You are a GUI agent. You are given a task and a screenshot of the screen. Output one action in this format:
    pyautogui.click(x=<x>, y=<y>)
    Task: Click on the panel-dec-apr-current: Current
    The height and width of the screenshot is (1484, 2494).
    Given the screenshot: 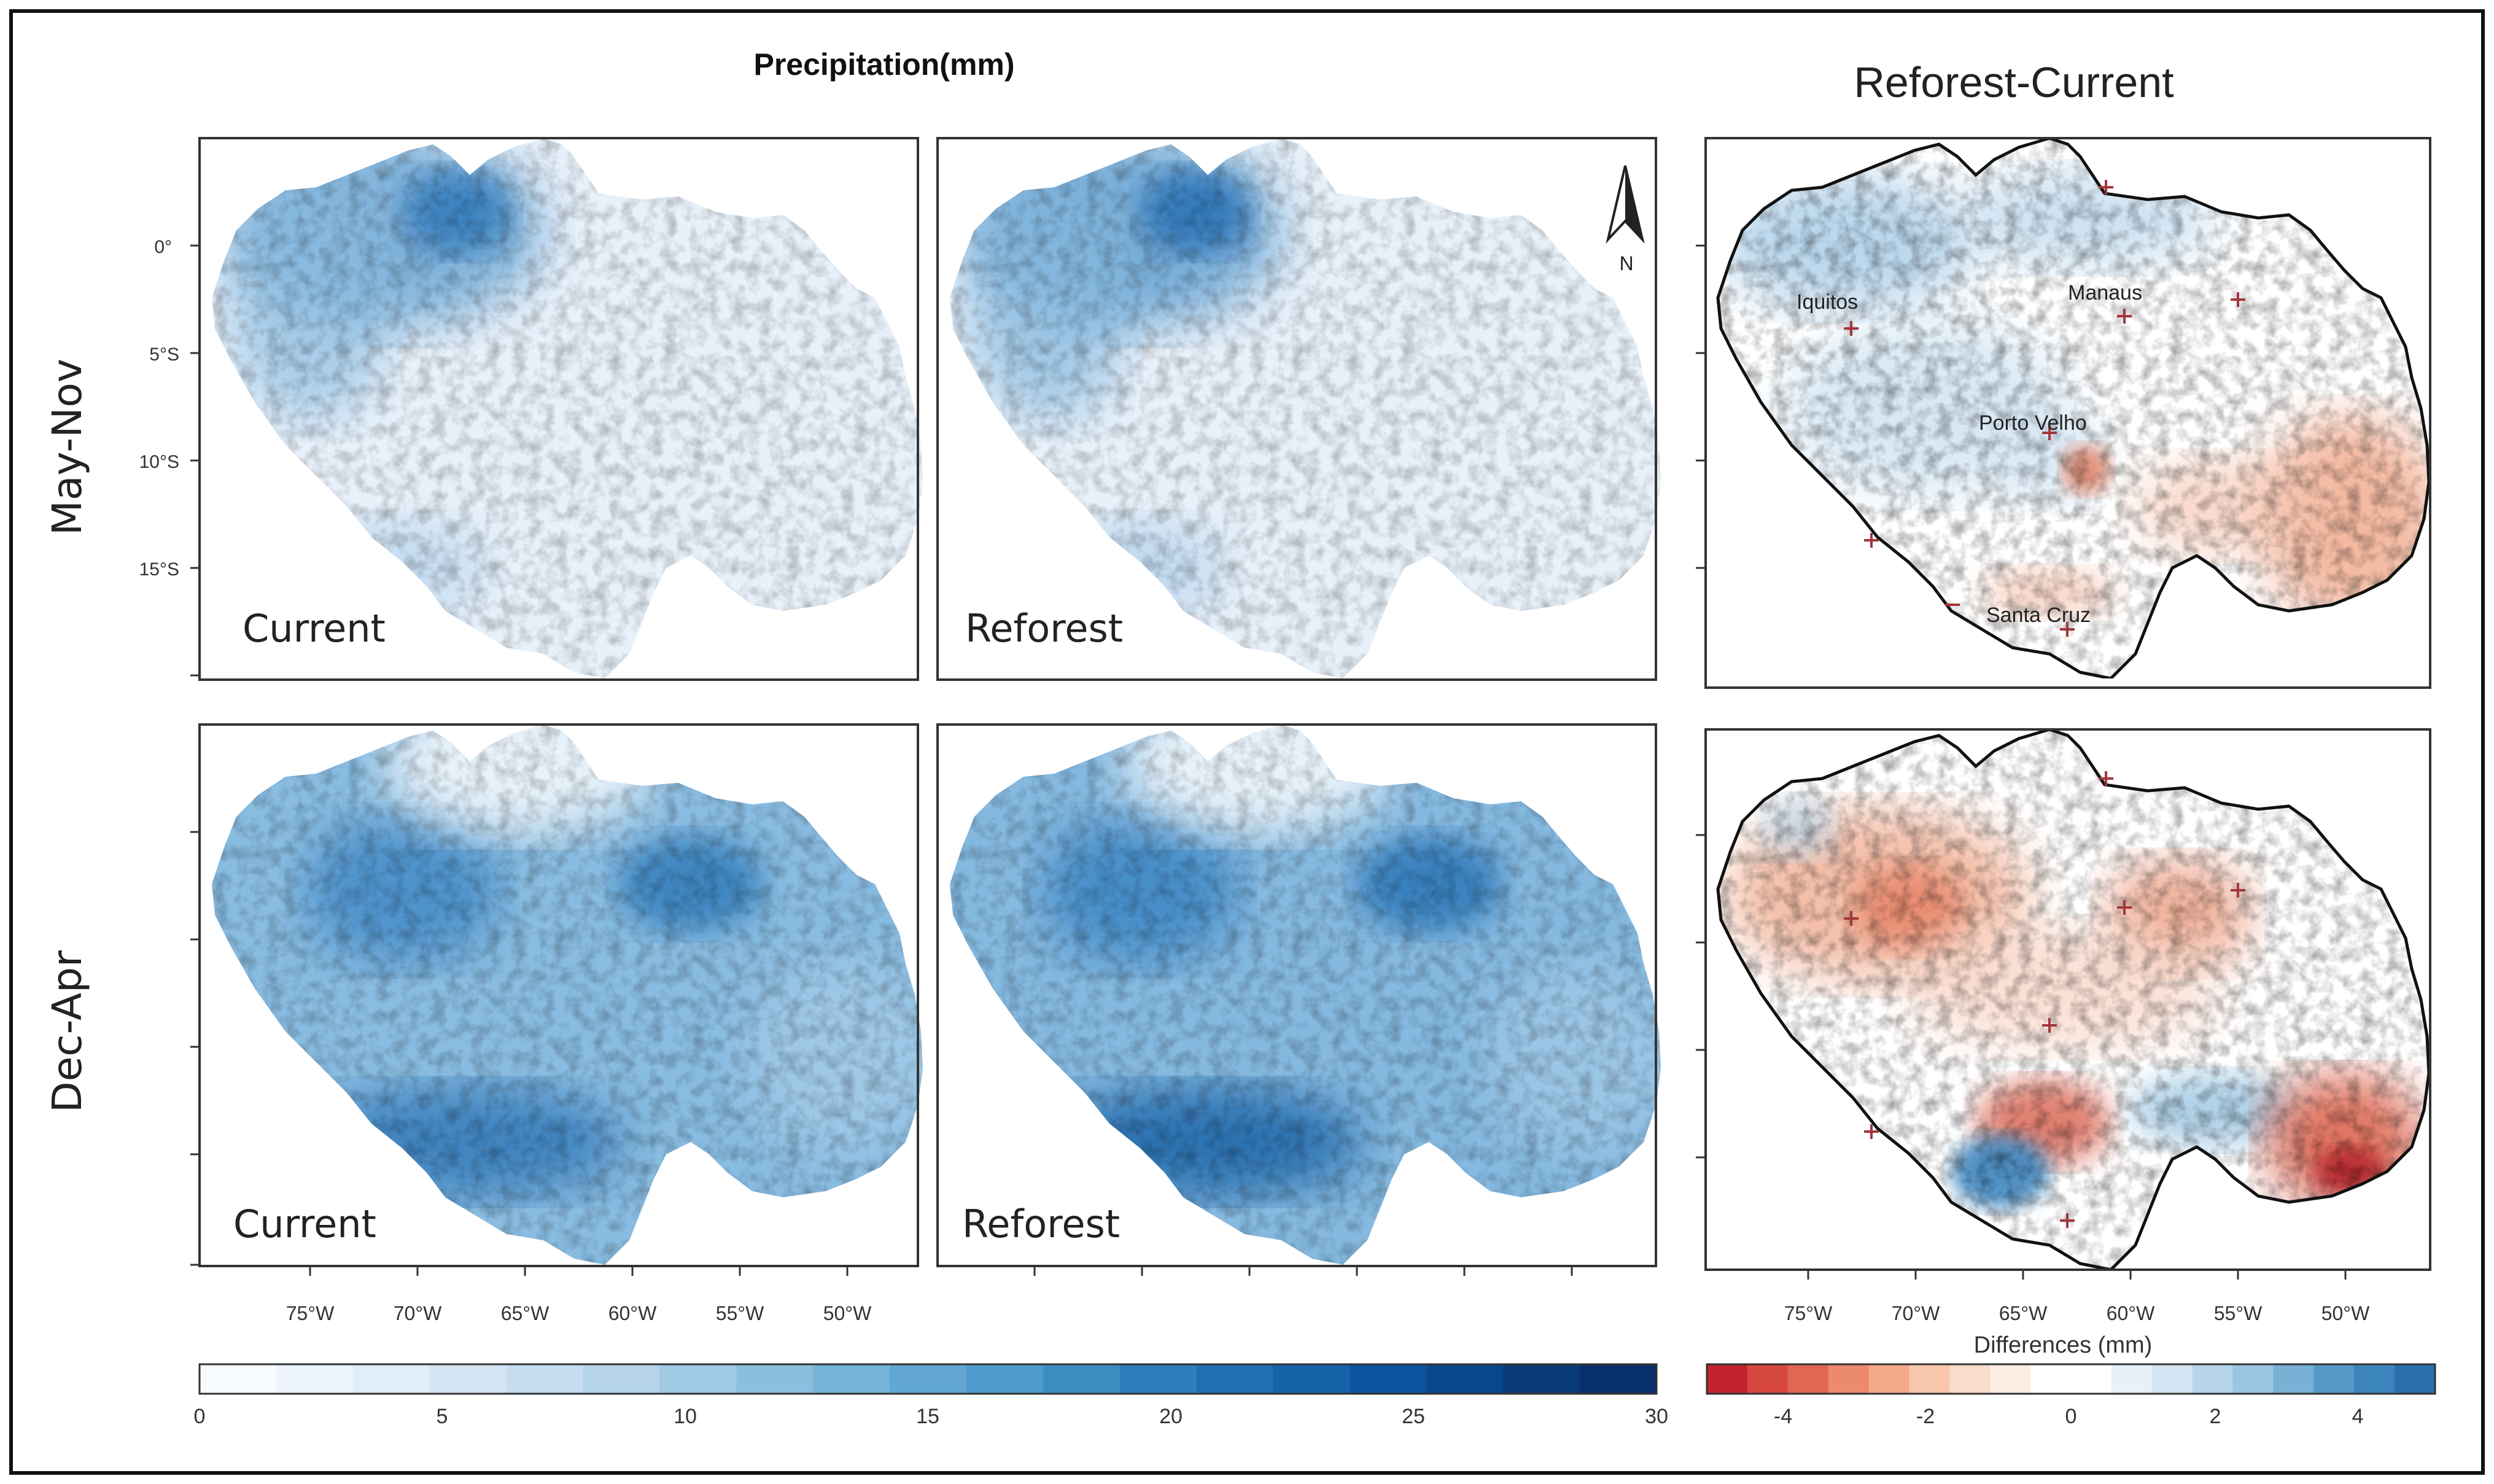 What is the action you would take?
    pyautogui.click(x=561, y=995)
    